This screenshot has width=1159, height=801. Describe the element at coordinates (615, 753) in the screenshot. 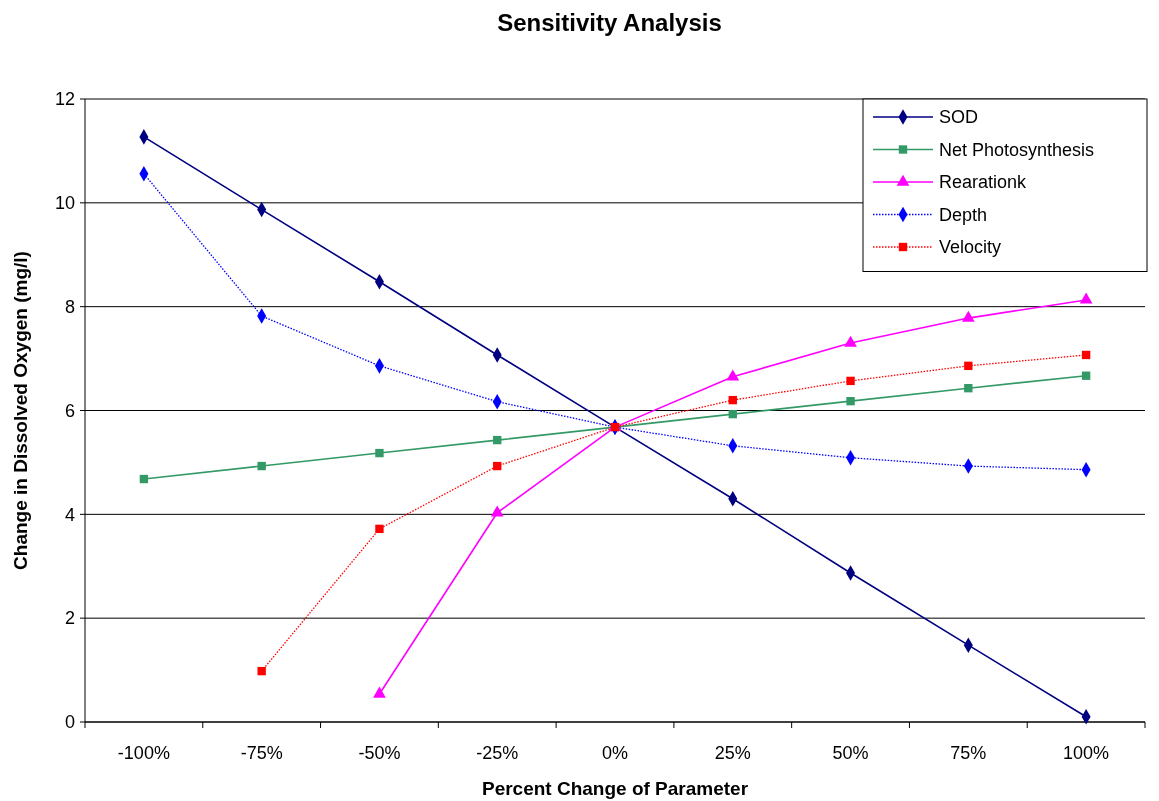

I see `x-tick-label: 0%` at that location.